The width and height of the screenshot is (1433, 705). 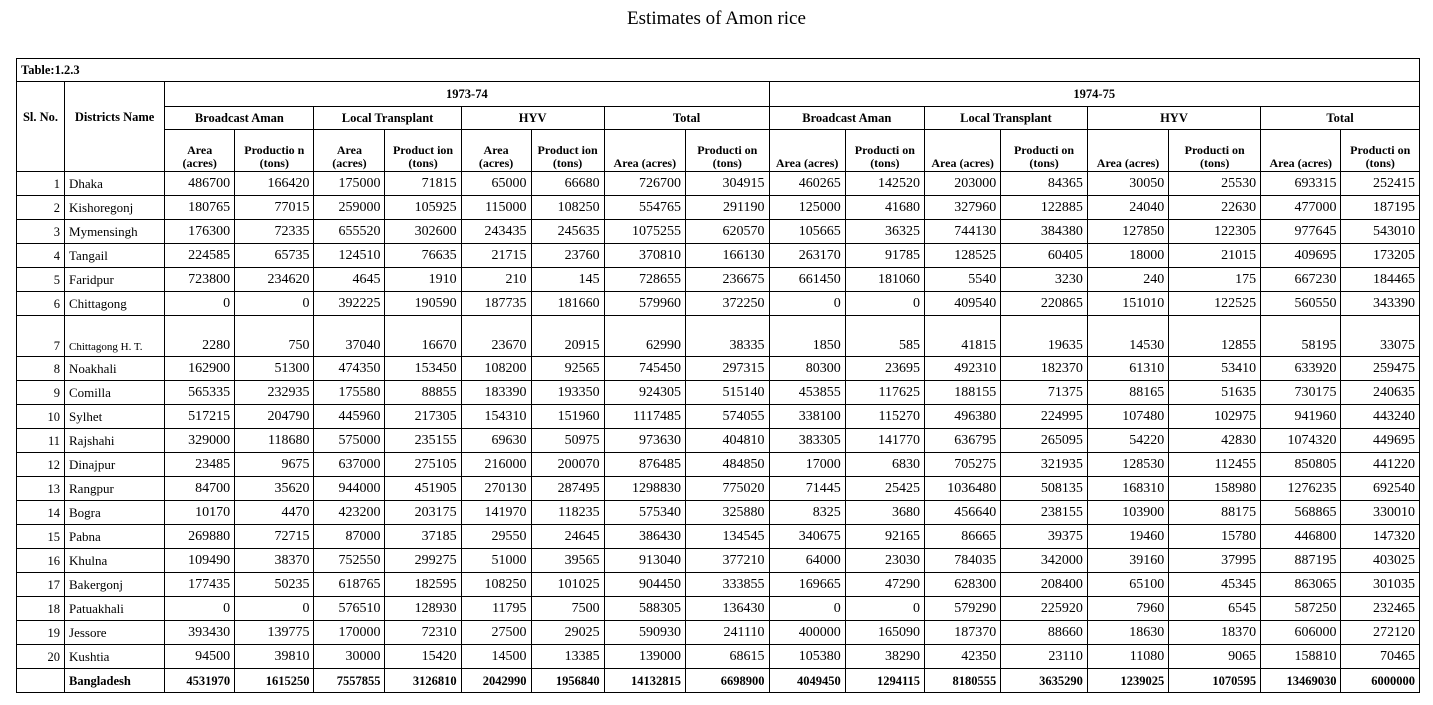 What do you see at coordinates (40, 336) in the screenshot?
I see `sl-no-cell: 7` at bounding box center [40, 336].